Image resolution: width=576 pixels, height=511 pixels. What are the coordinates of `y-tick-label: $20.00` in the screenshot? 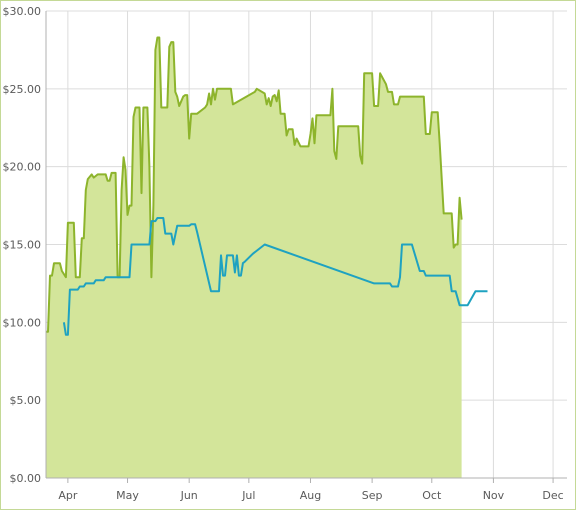 It's located at (22, 167).